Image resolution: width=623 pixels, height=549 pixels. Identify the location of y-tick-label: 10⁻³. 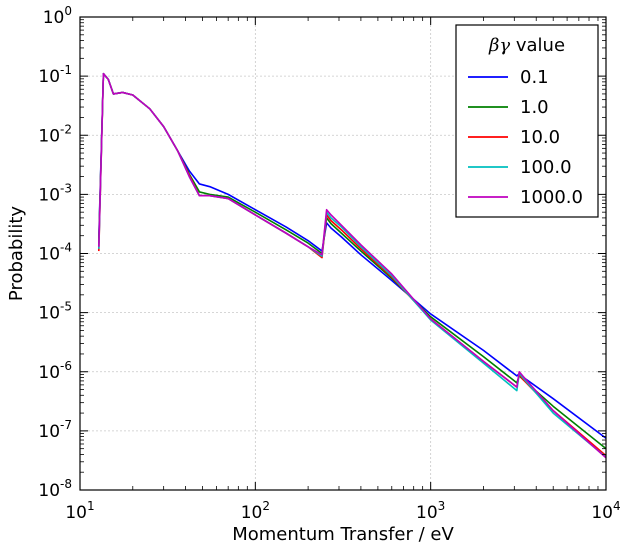
(55, 193).